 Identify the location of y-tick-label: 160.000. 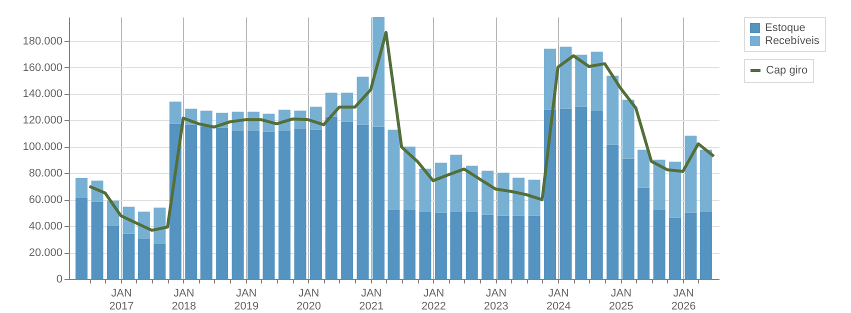
(42, 68).